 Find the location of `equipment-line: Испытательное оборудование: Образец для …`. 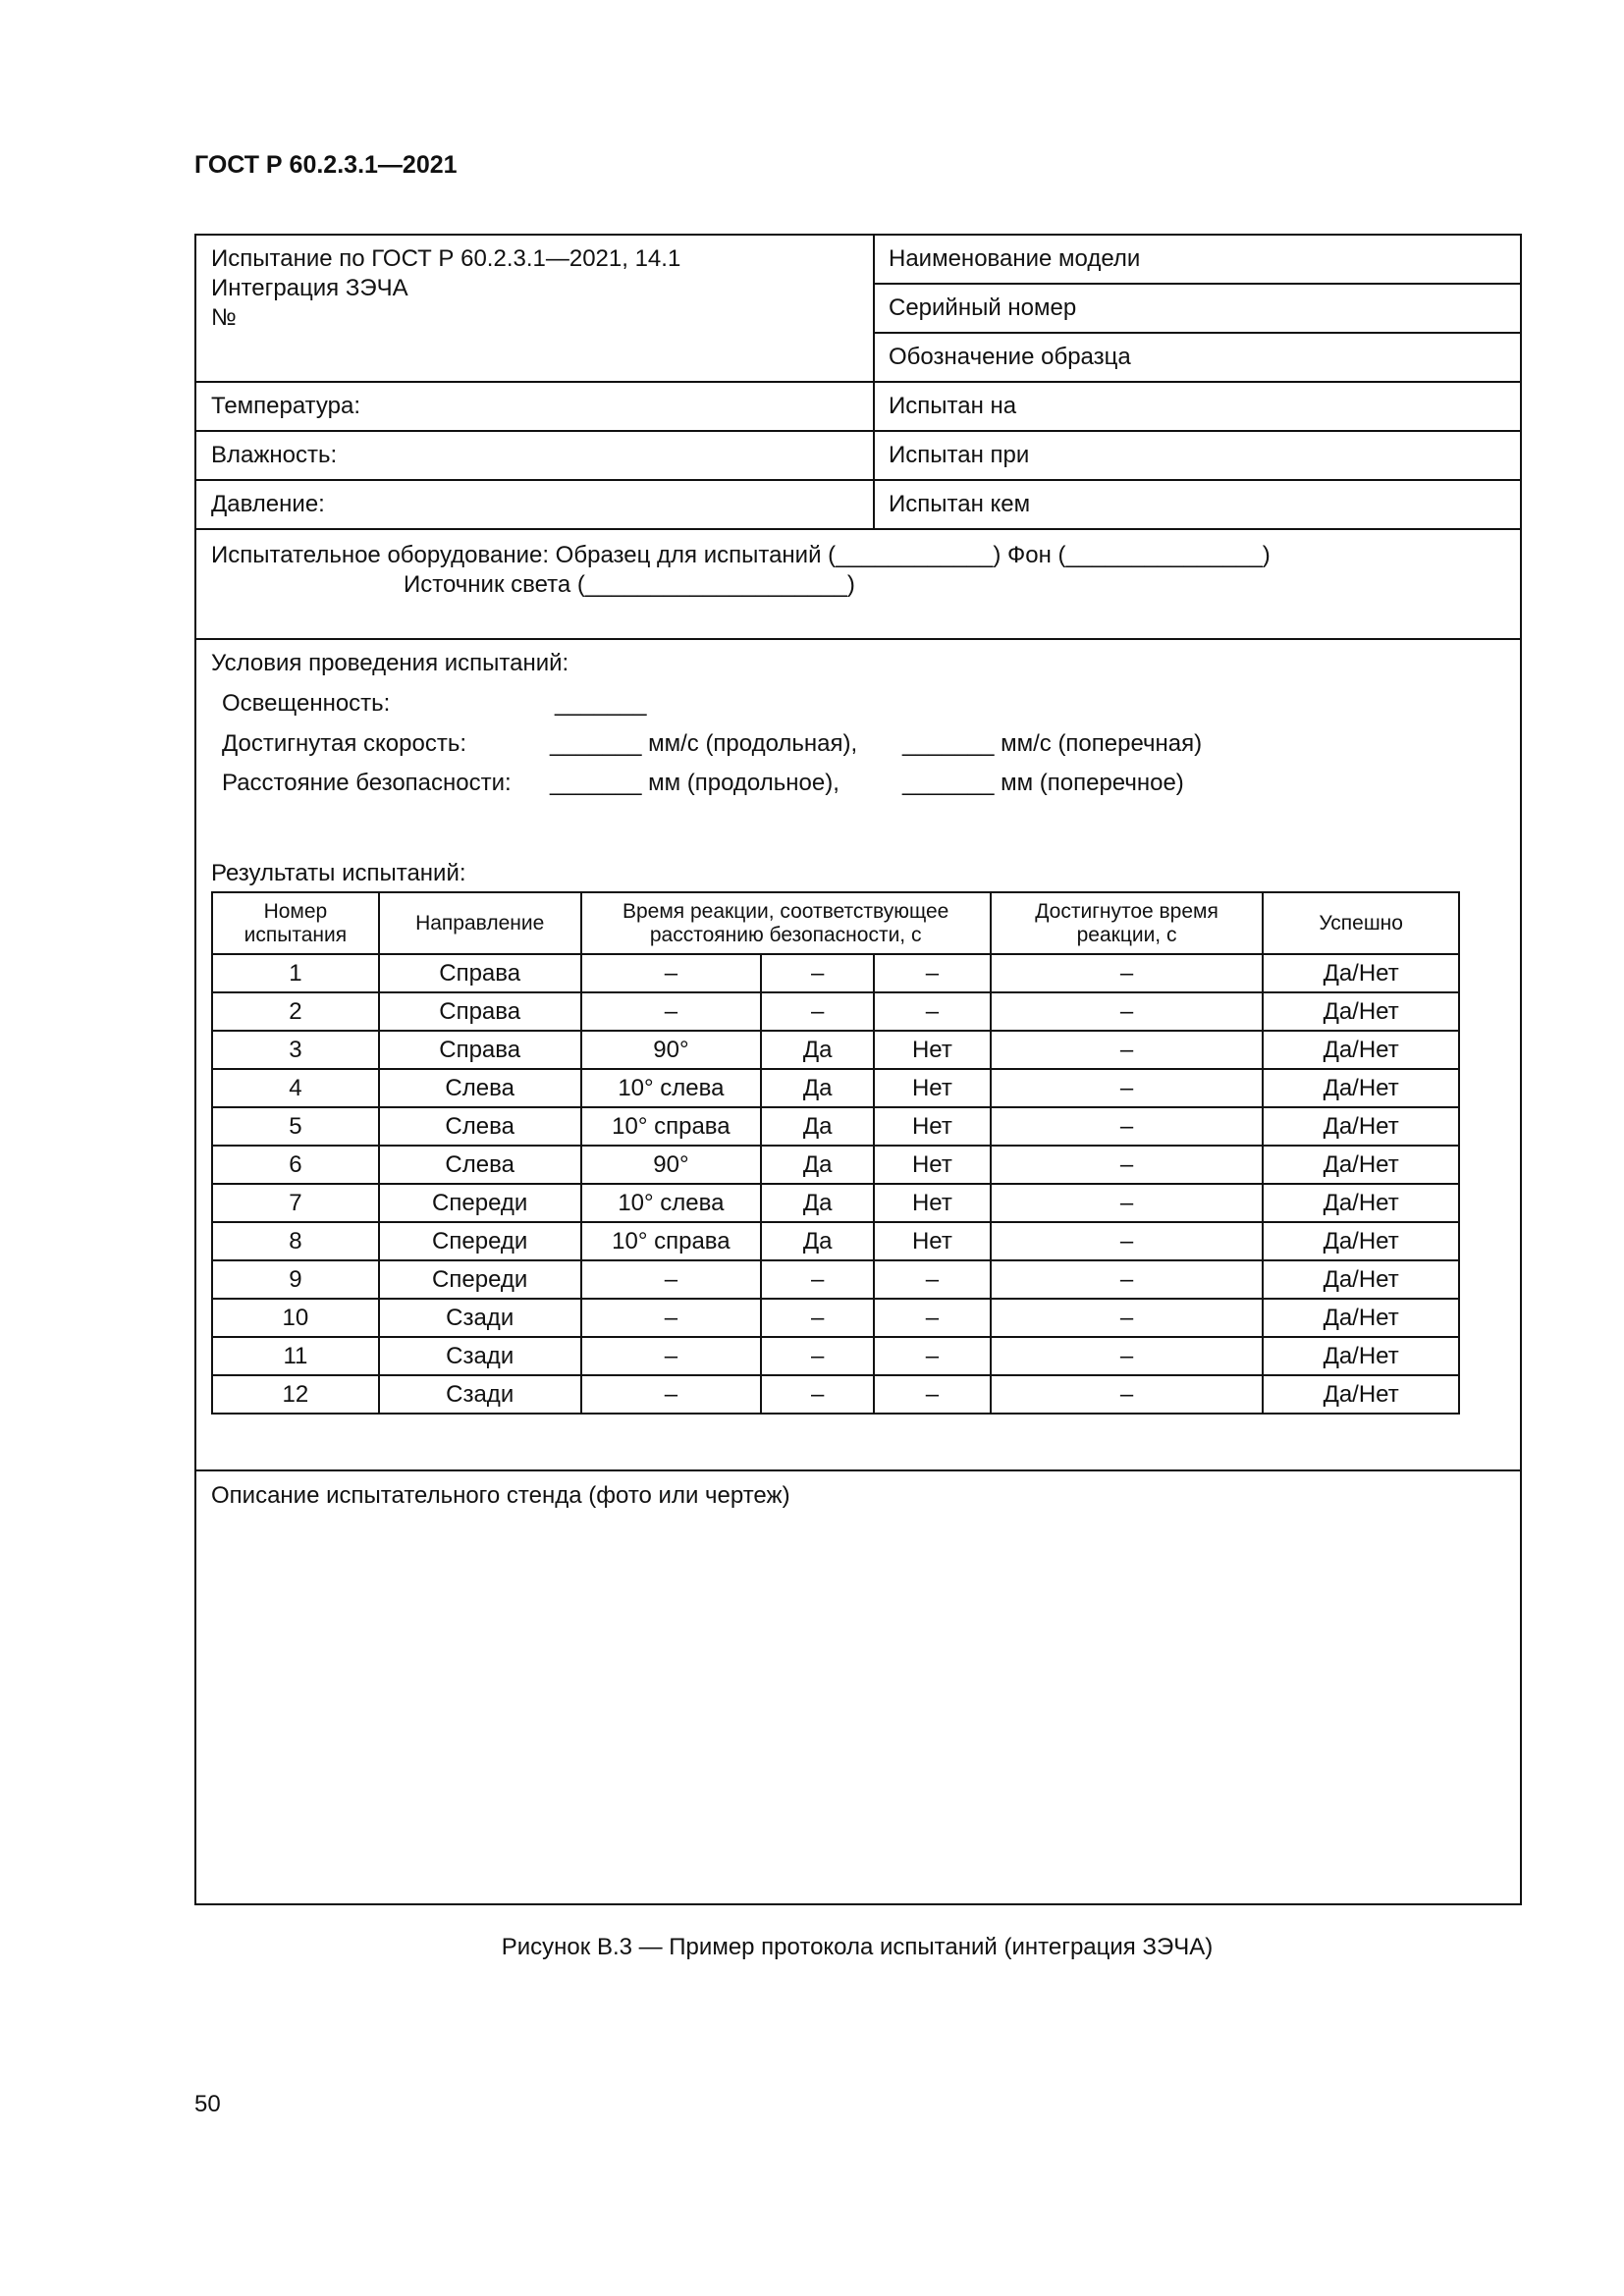

equipment-line: Испытательное оборудование: Образец для … is located at coordinates (741, 555).